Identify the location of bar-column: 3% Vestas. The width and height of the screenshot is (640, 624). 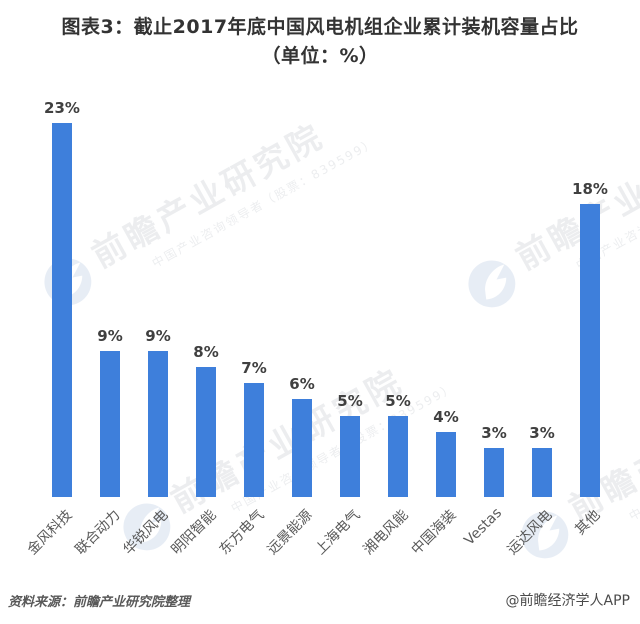
(490, 323).